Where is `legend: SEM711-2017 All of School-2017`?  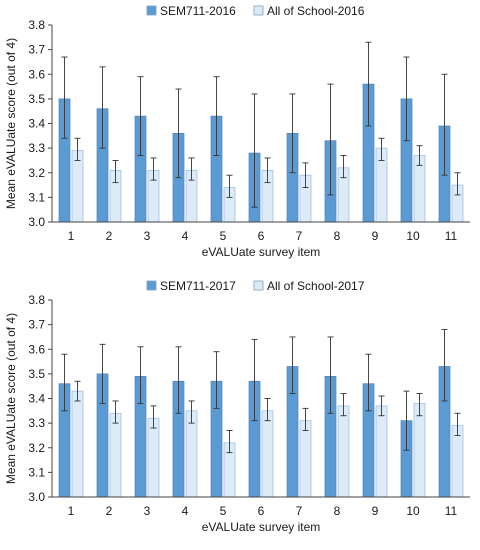
legend: SEM711-2017 All of School-2017 is located at coordinates (255, 286).